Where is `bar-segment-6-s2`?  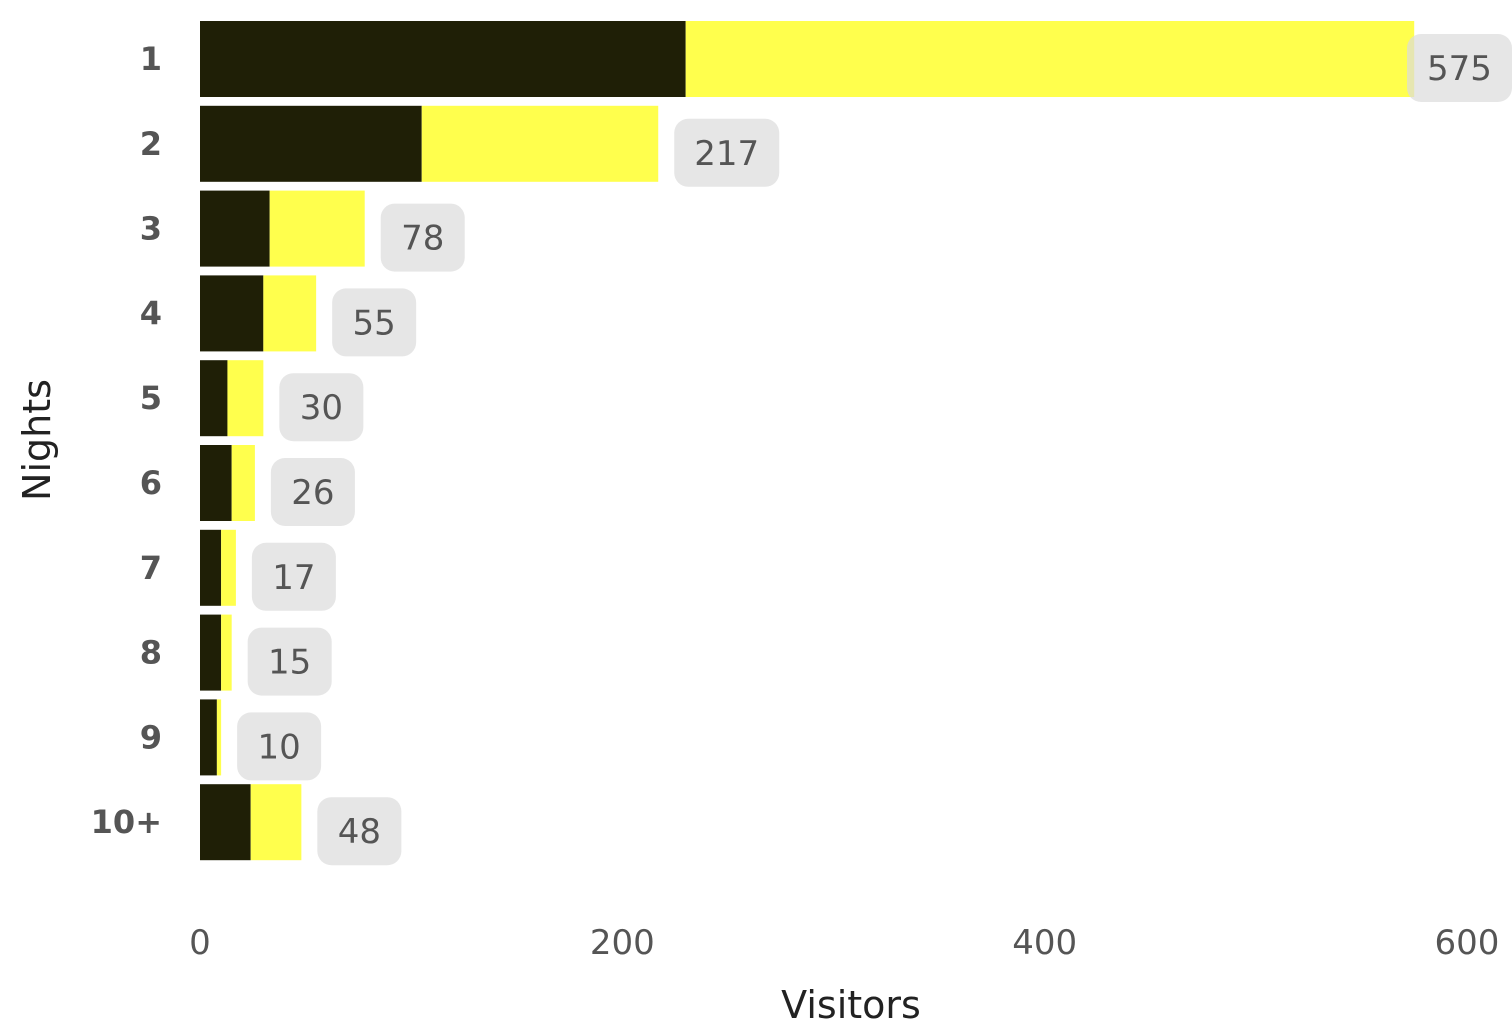 bar-segment-6-s2 is located at coordinates (243, 483).